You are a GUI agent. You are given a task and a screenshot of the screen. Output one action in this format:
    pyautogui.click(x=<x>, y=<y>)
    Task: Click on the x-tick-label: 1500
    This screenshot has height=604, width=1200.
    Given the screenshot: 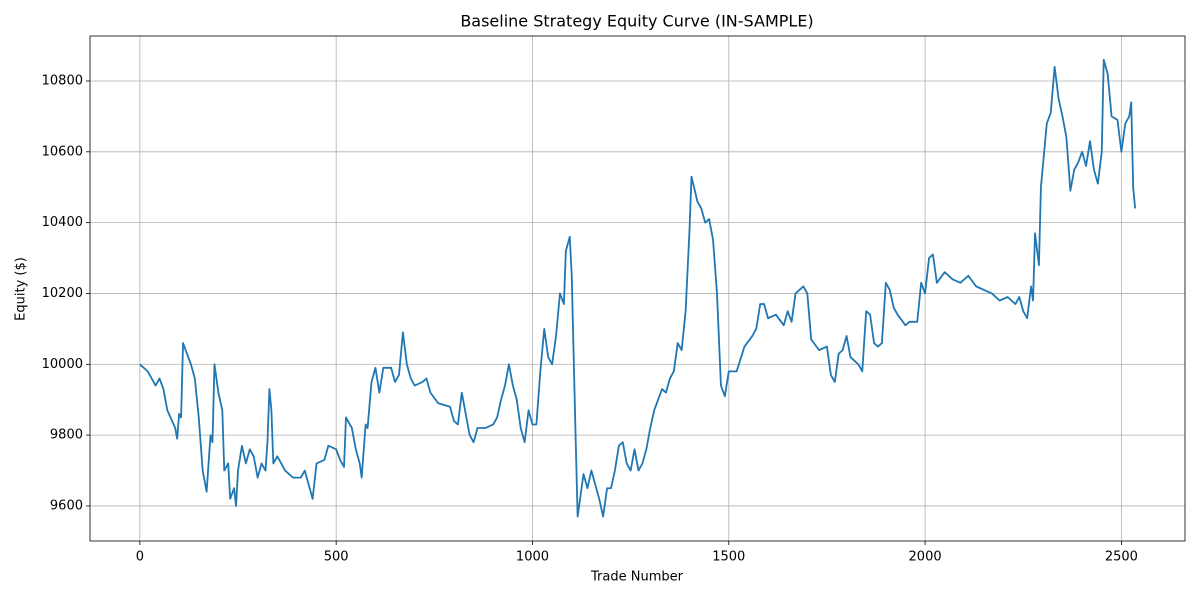 What is the action you would take?
    pyautogui.click(x=728, y=557)
    